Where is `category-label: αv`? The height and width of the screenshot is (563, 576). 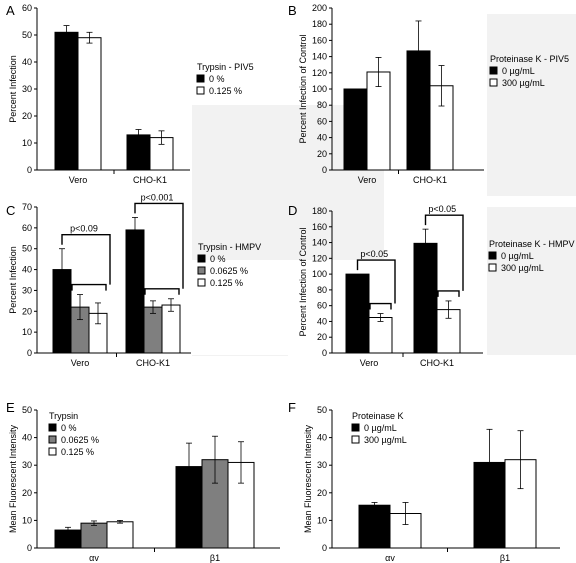
category-label: αv is located at coordinates (390, 558).